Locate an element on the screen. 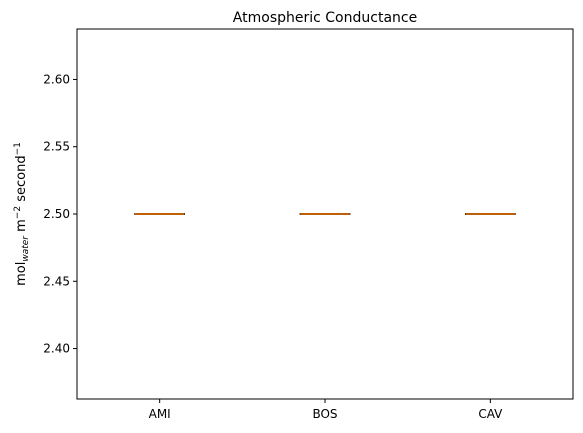 This screenshot has height=433, width=583. x-tick-label: BOS is located at coordinates (324, 414).